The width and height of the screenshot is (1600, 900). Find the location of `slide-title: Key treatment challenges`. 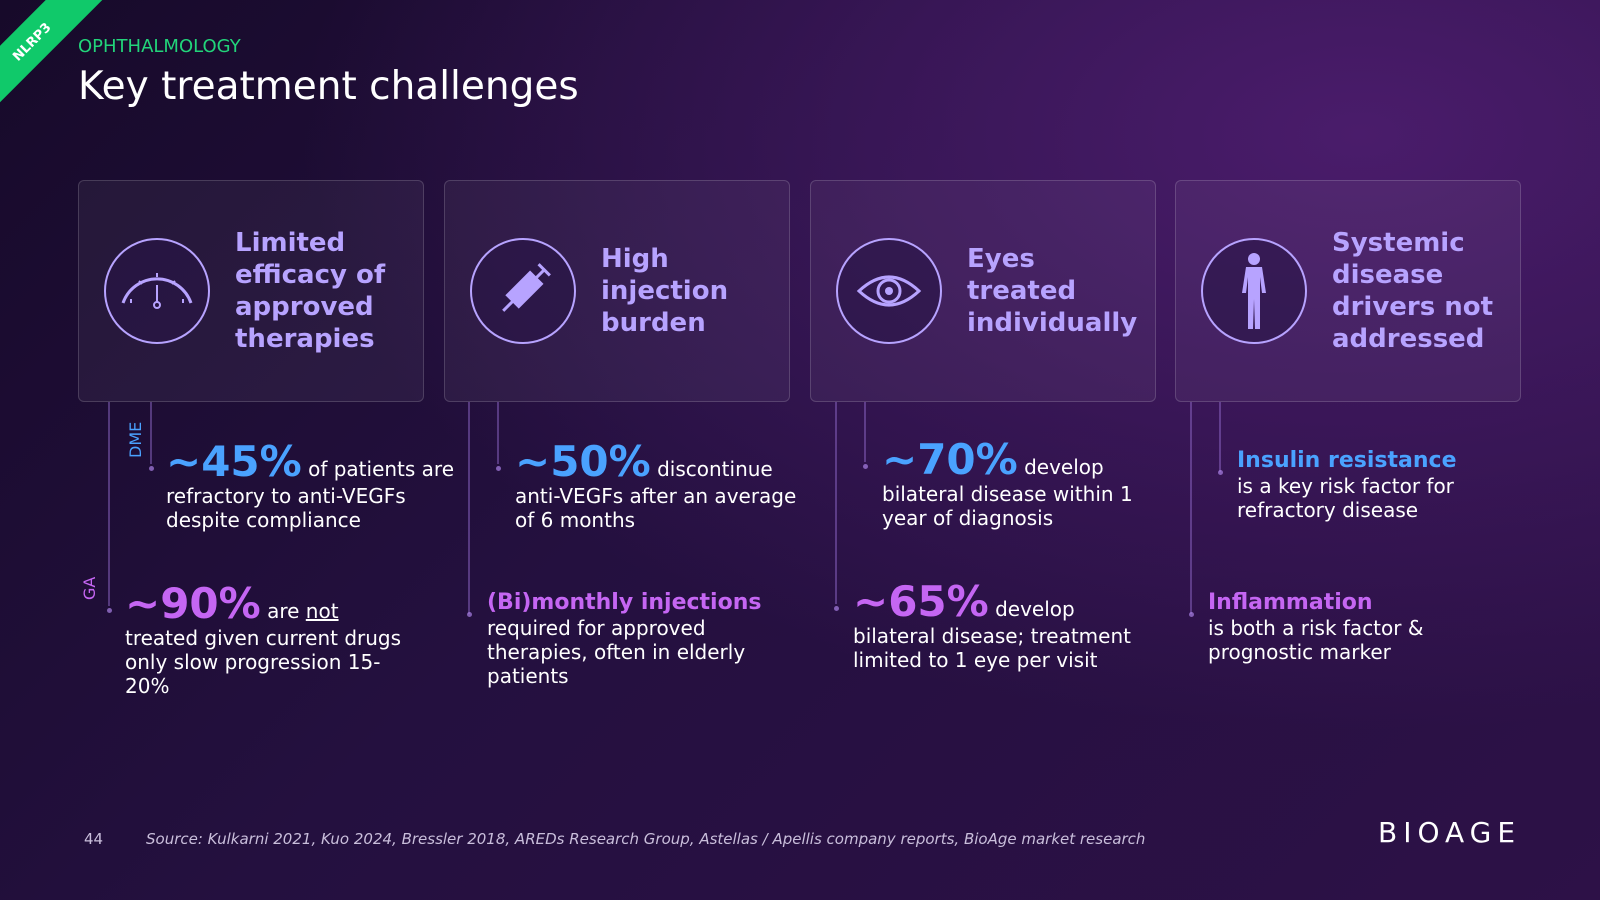

slide-title: Key treatment challenges is located at coordinates (328, 86).